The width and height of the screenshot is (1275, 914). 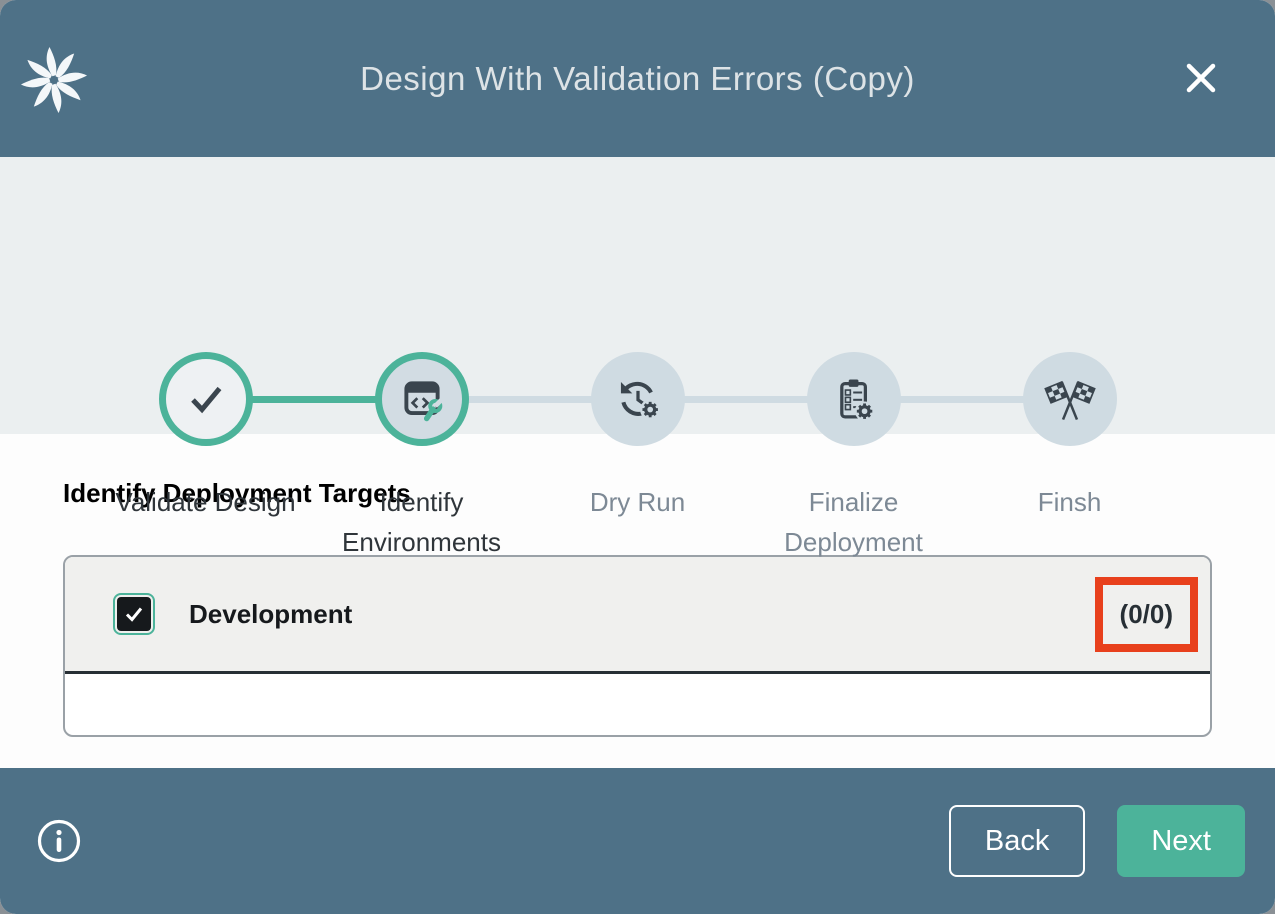 I want to click on checkered-flags-icon, so click(x=1069, y=400).